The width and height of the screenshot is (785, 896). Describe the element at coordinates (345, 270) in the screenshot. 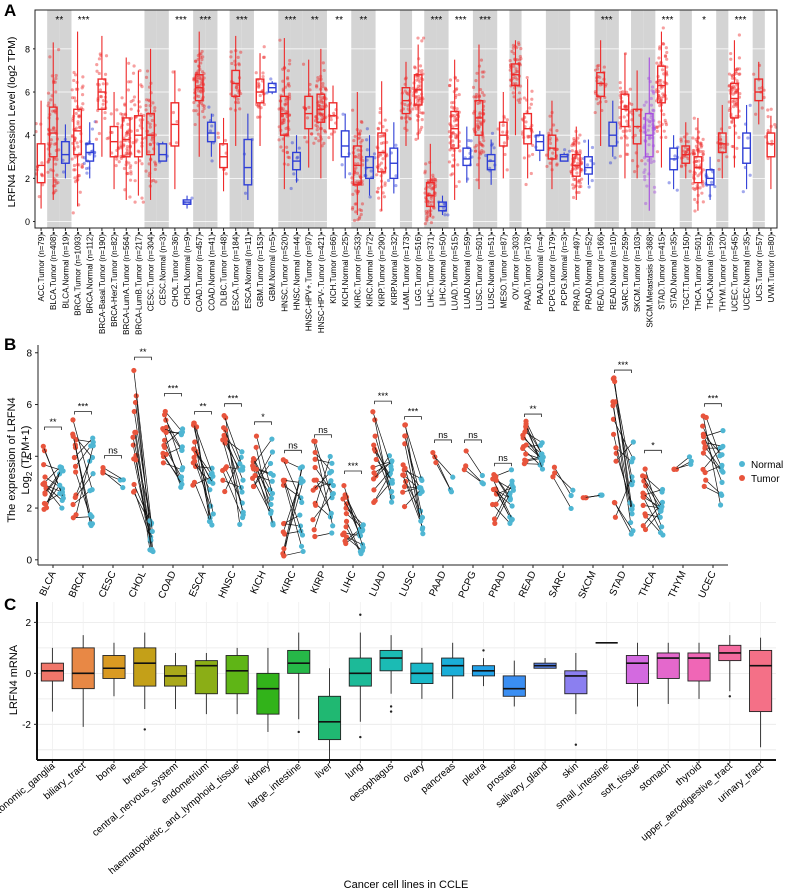

I see `x-label-kich-normal-n-25: KICH.Normal (n=25)` at that location.